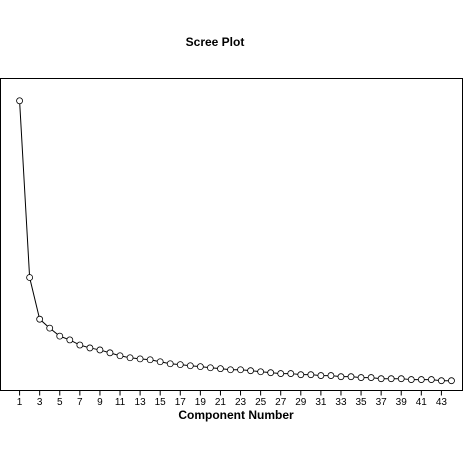 The width and height of the screenshot is (474, 474). Describe the element at coordinates (120, 402) in the screenshot. I see `x-tick-label: 11` at that location.